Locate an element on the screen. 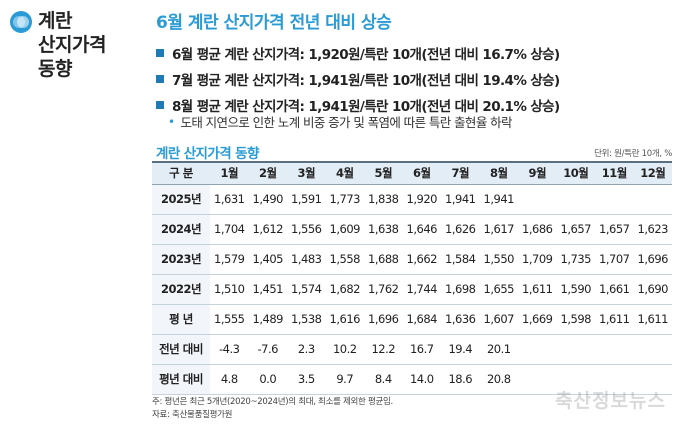  table-title: 계란 산지가격 동향 is located at coordinates (207, 154).